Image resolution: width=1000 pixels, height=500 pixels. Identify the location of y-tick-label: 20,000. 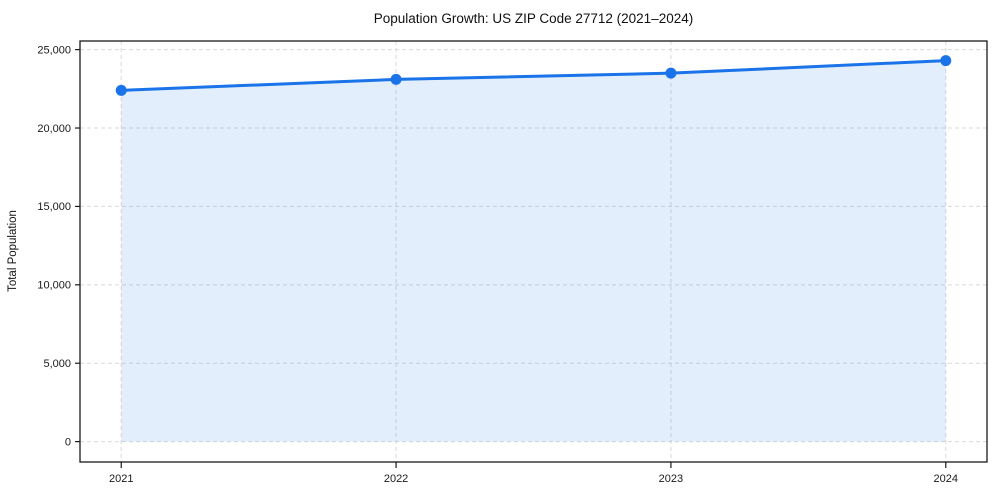
(54, 129).